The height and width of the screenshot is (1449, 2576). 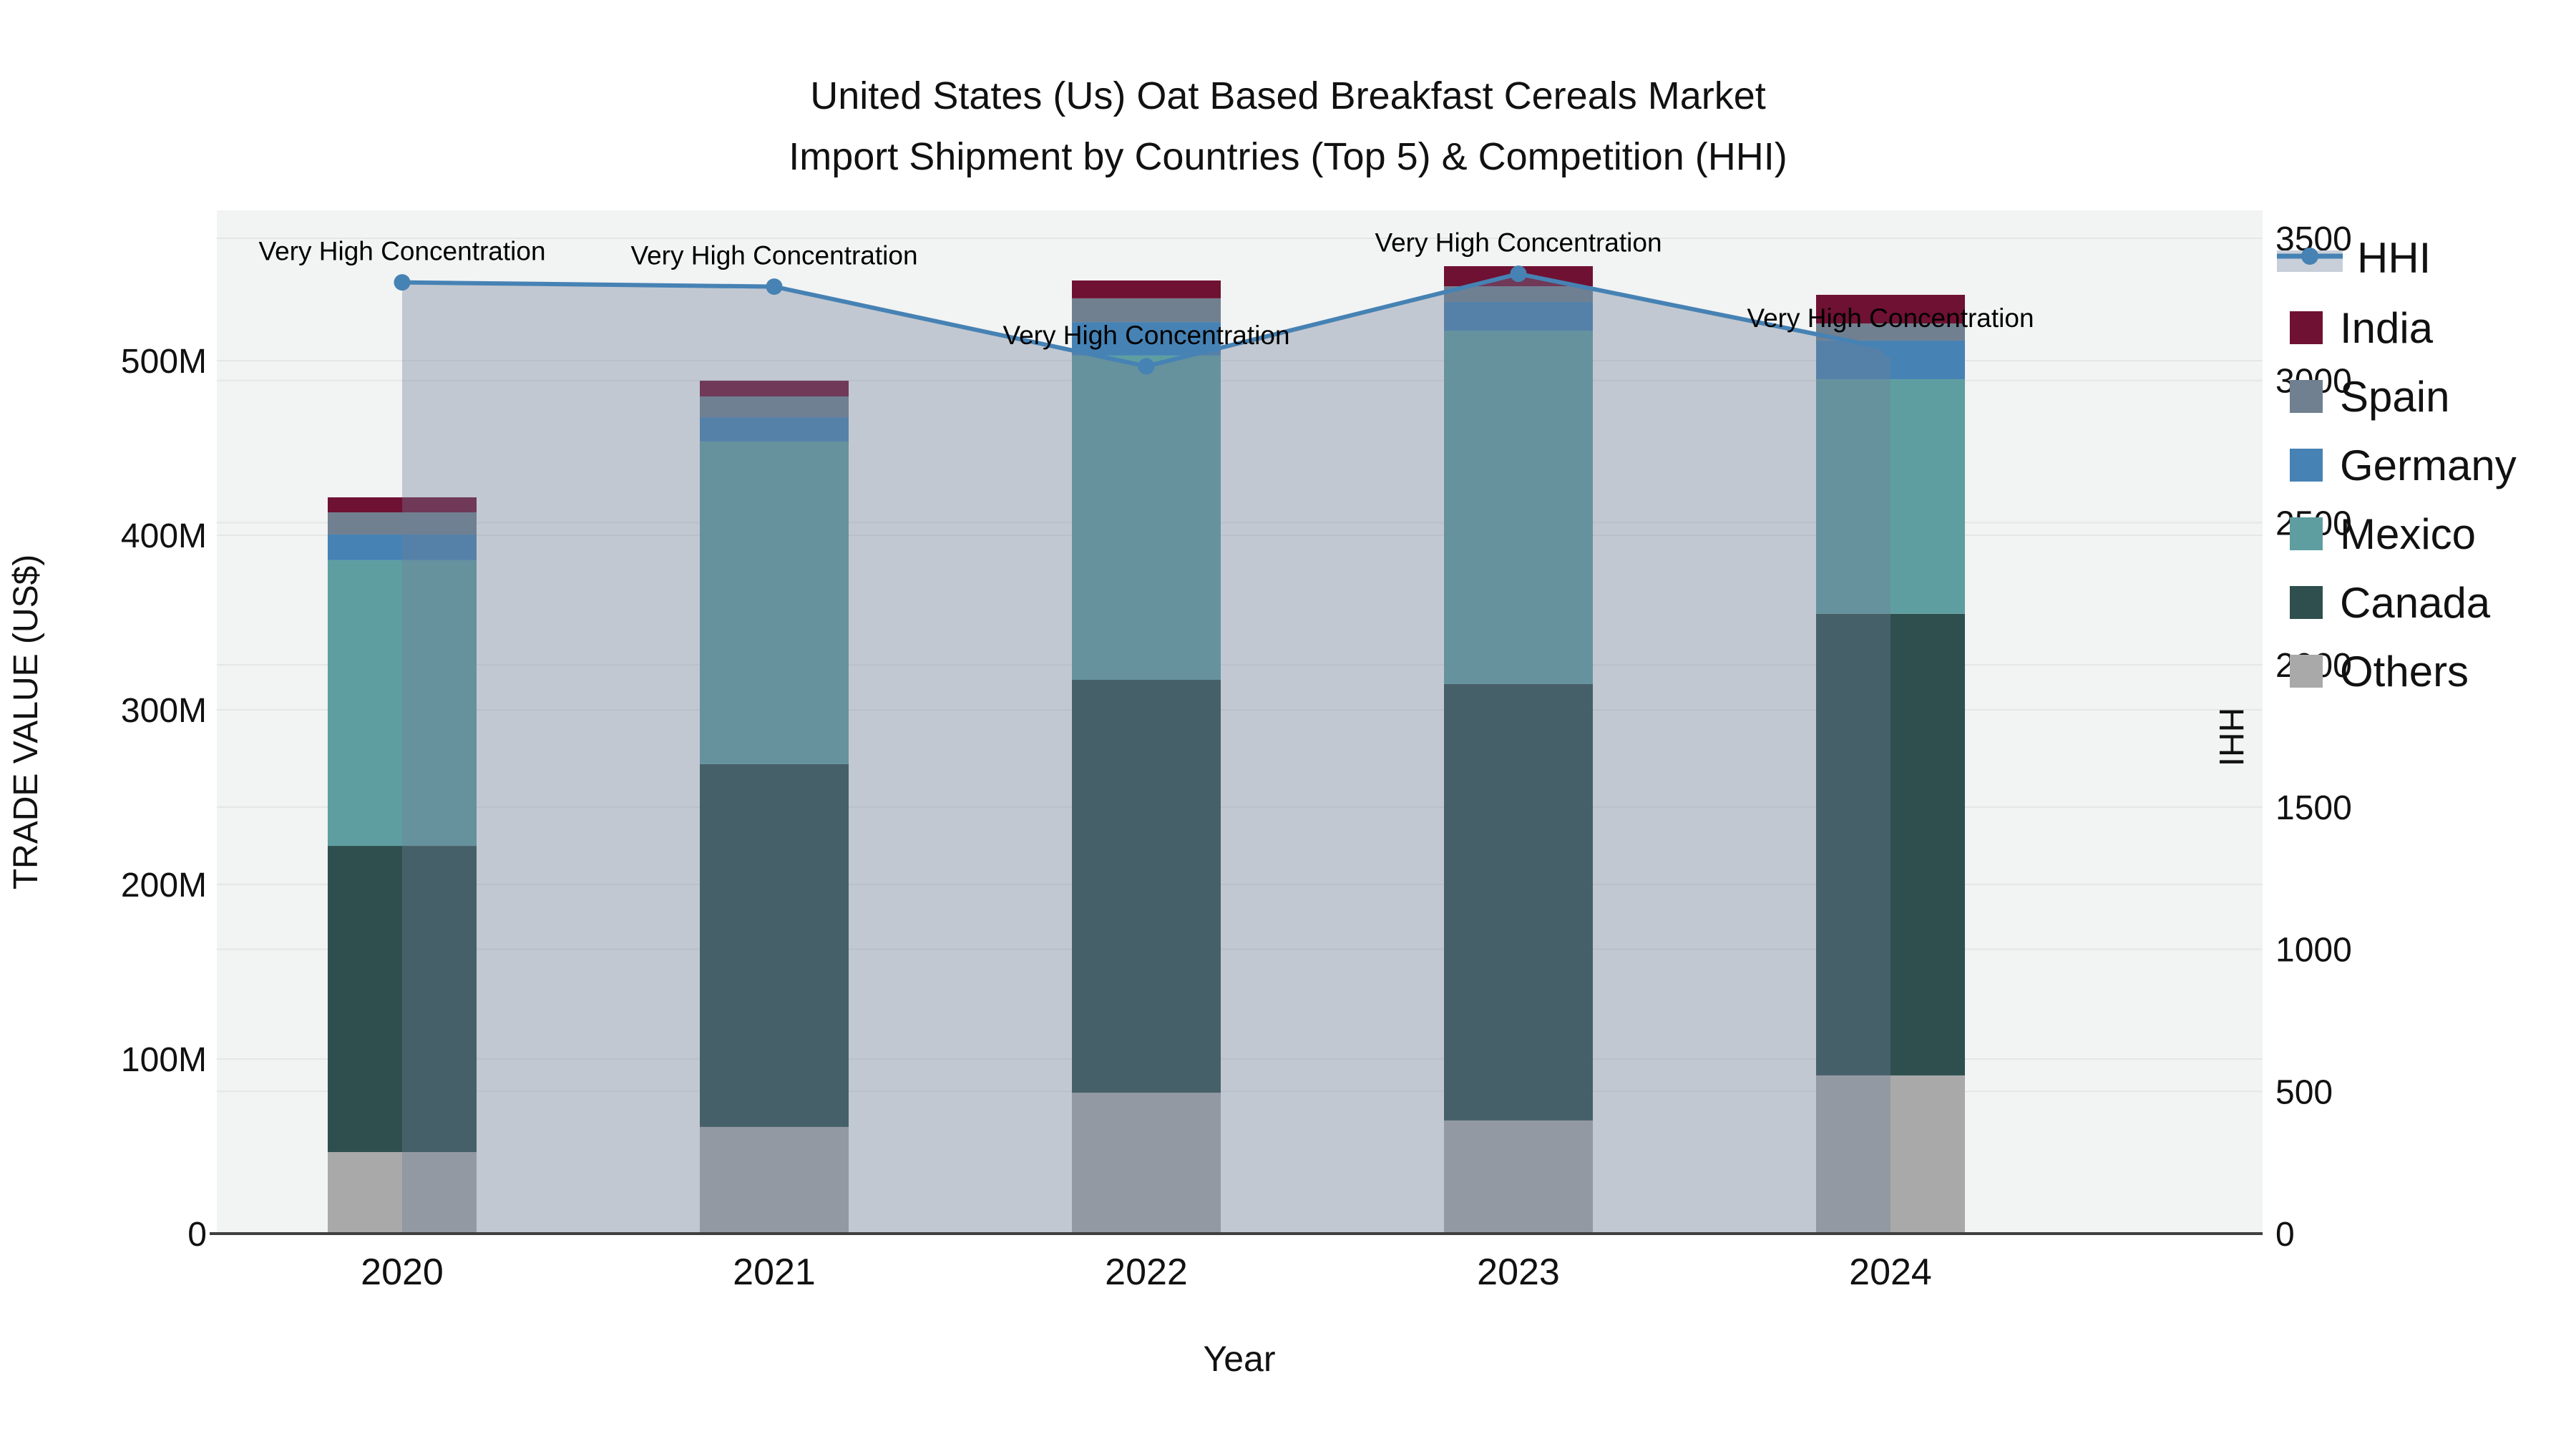 What do you see at coordinates (1890, 496) in the screenshot?
I see `bar-segment-2024-mexico` at bounding box center [1890, 496].